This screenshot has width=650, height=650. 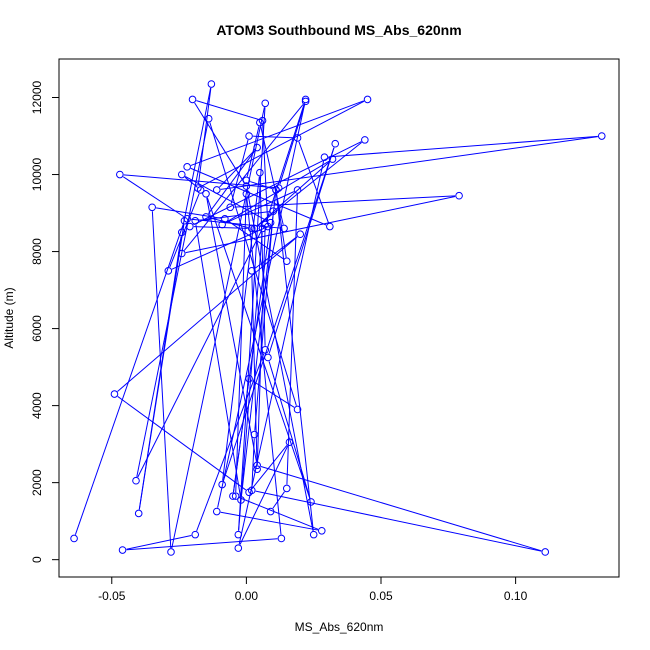 I want to click on y-tick-label: 12000, so click(x=37, y=98).